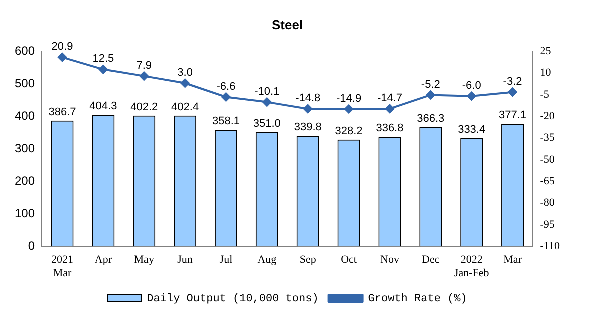 The width and height of the screenshot is (591, 322). I want to click on x-tick-label: 2022 Jan-Feb, so click(472, 267).